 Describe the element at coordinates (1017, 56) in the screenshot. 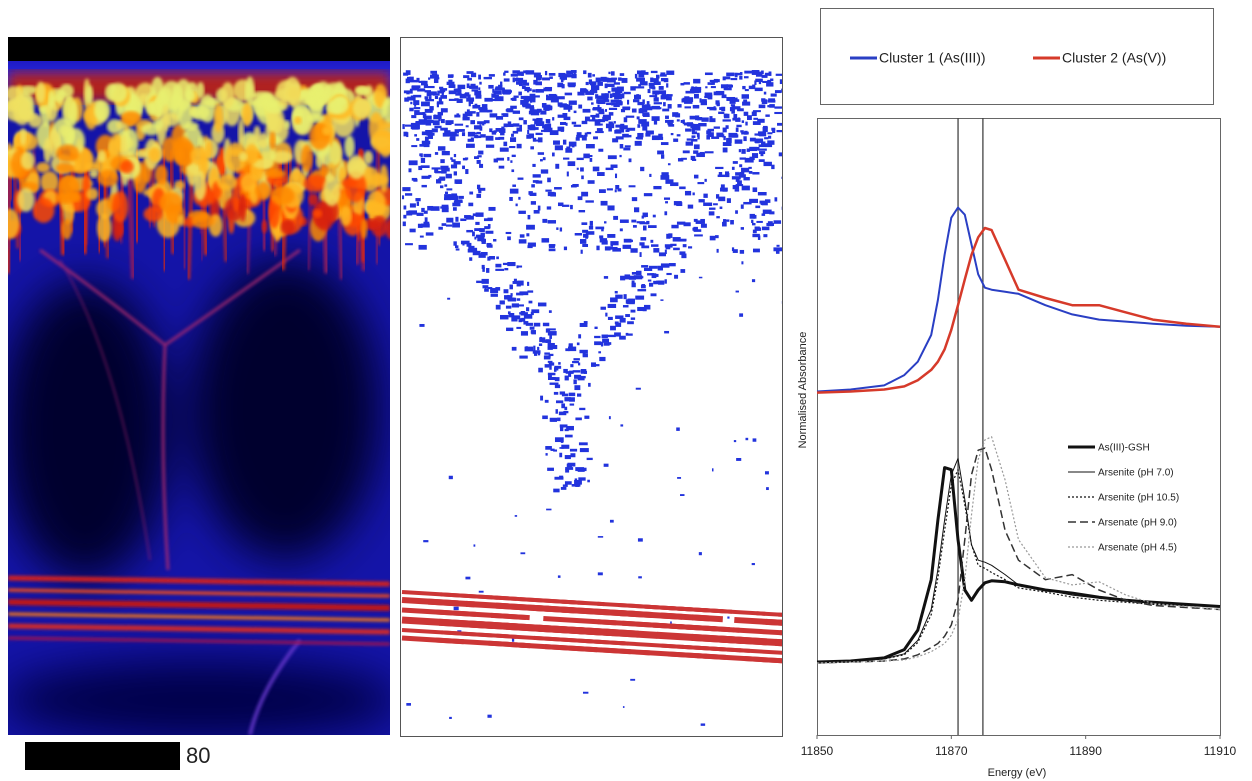

I see `legend-box` at that location.